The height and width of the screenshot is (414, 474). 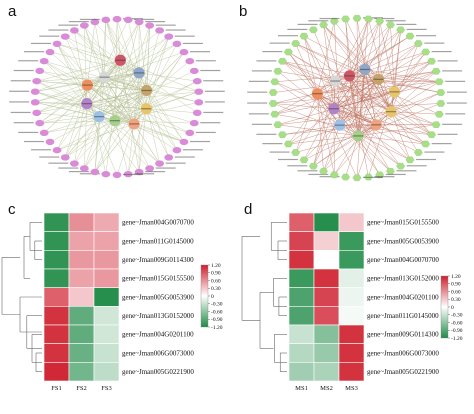 What do you see at coordinates (264, 297) in the screenshot?
I see `row-dendrogram-d` at bounding box center [264, 297].